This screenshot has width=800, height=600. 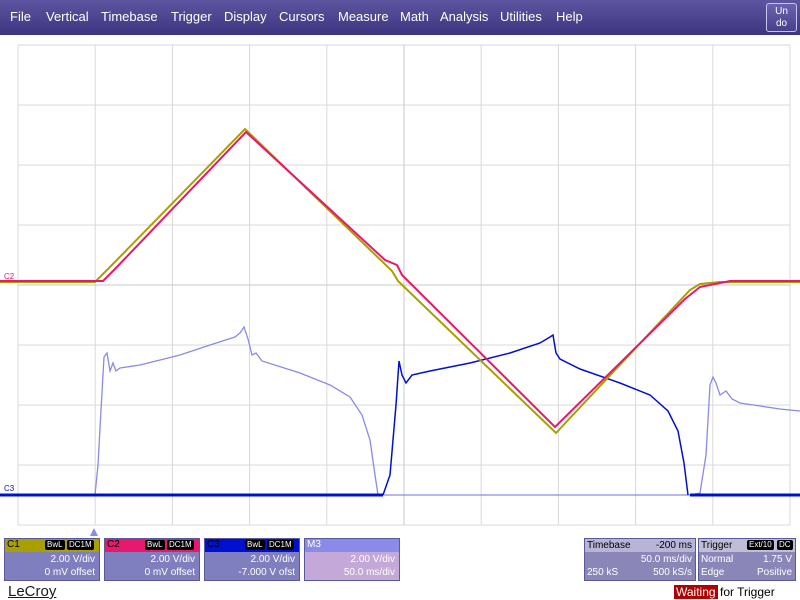 I want to click on menu-display: Display, so click(x=245, y=16).